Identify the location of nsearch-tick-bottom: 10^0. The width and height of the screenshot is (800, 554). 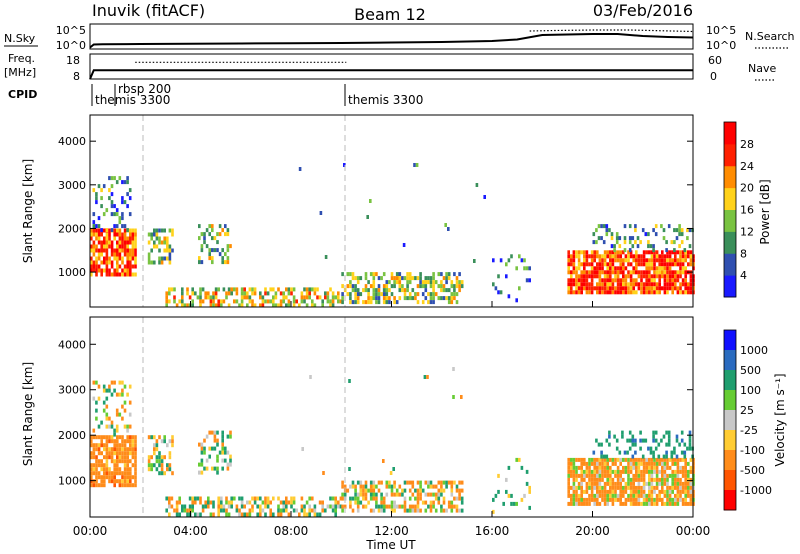
(721, 45).